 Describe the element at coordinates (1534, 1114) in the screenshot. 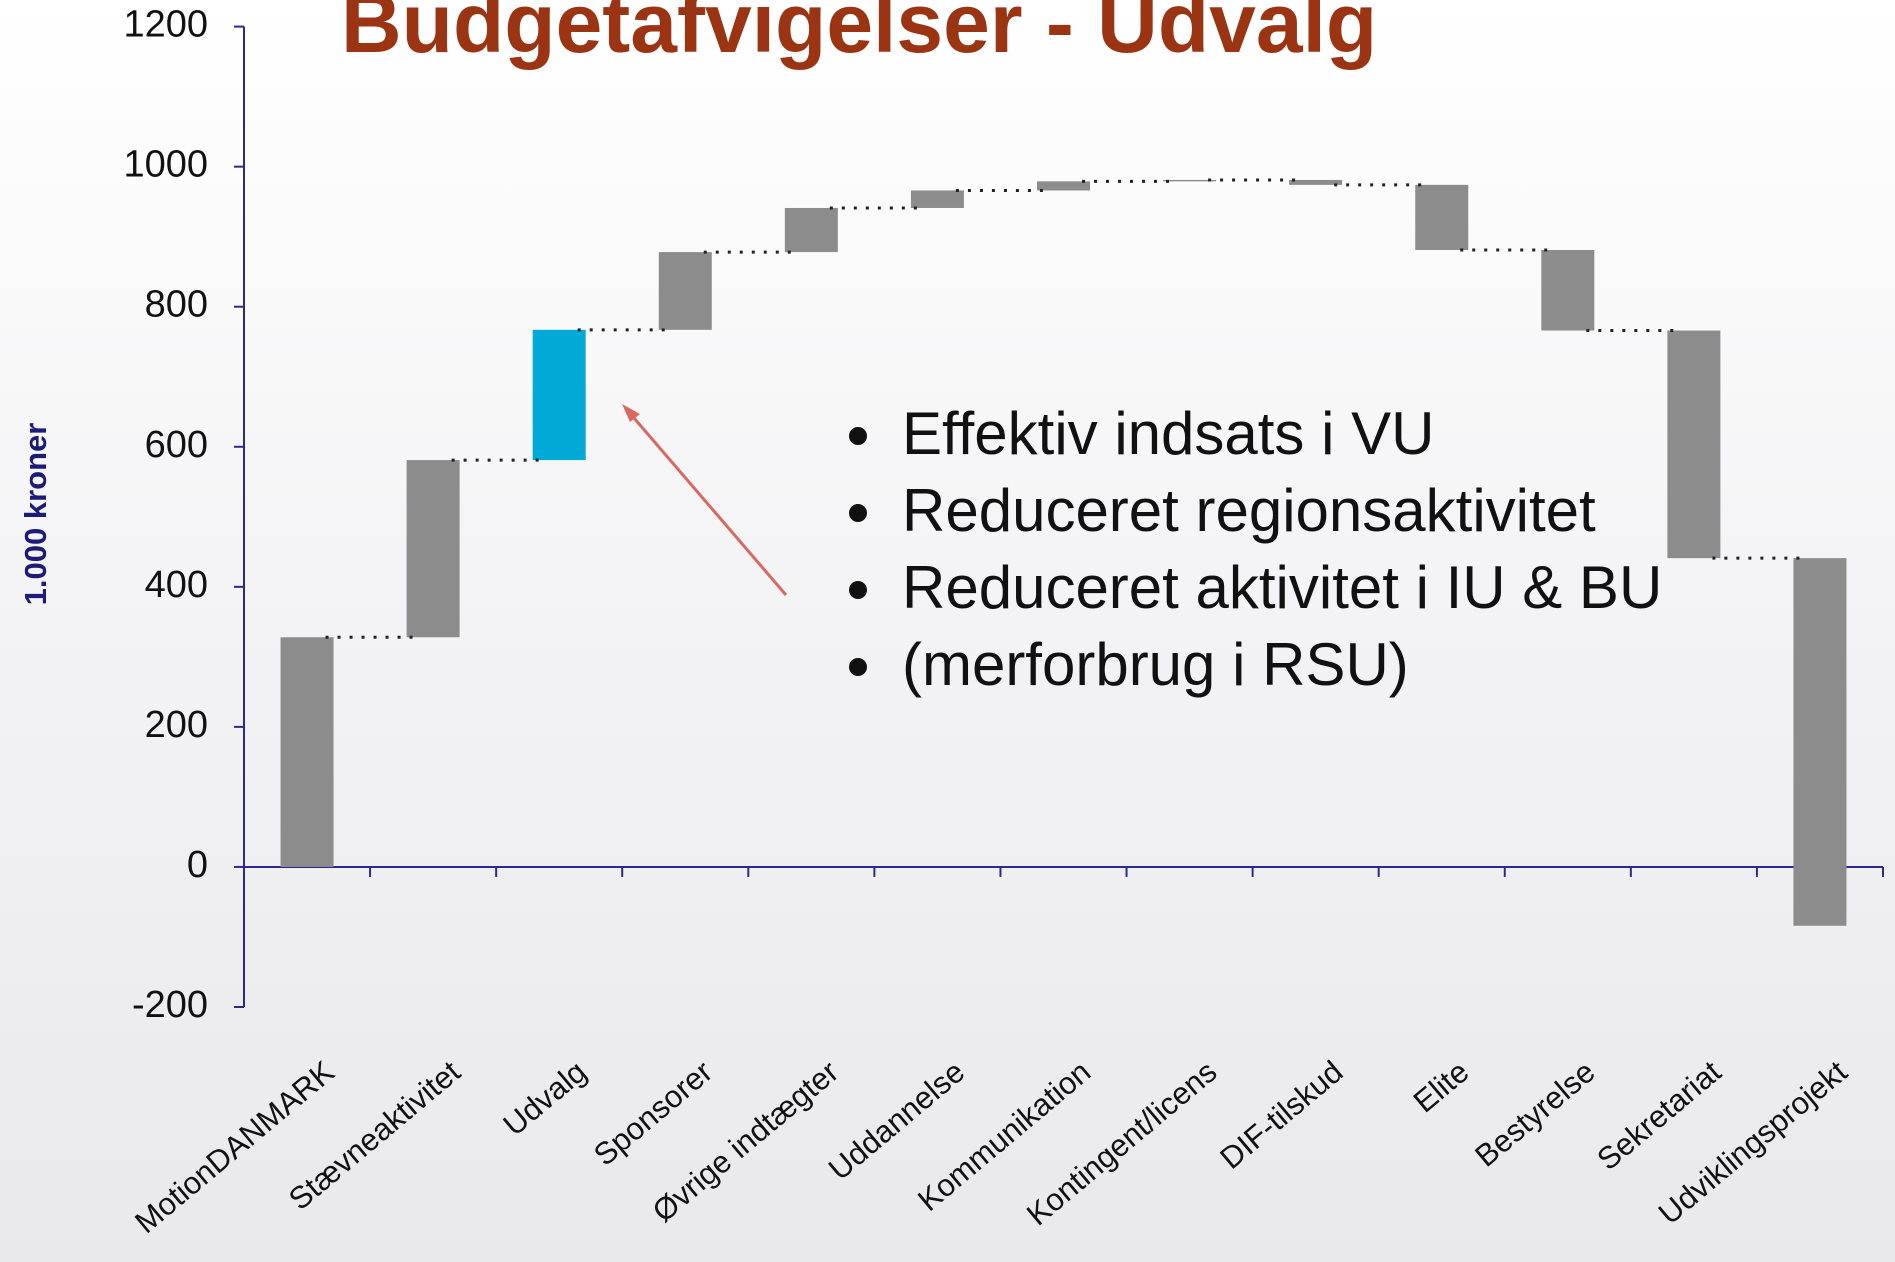

I see `x-tick-label: Bestyrelse` at that location.